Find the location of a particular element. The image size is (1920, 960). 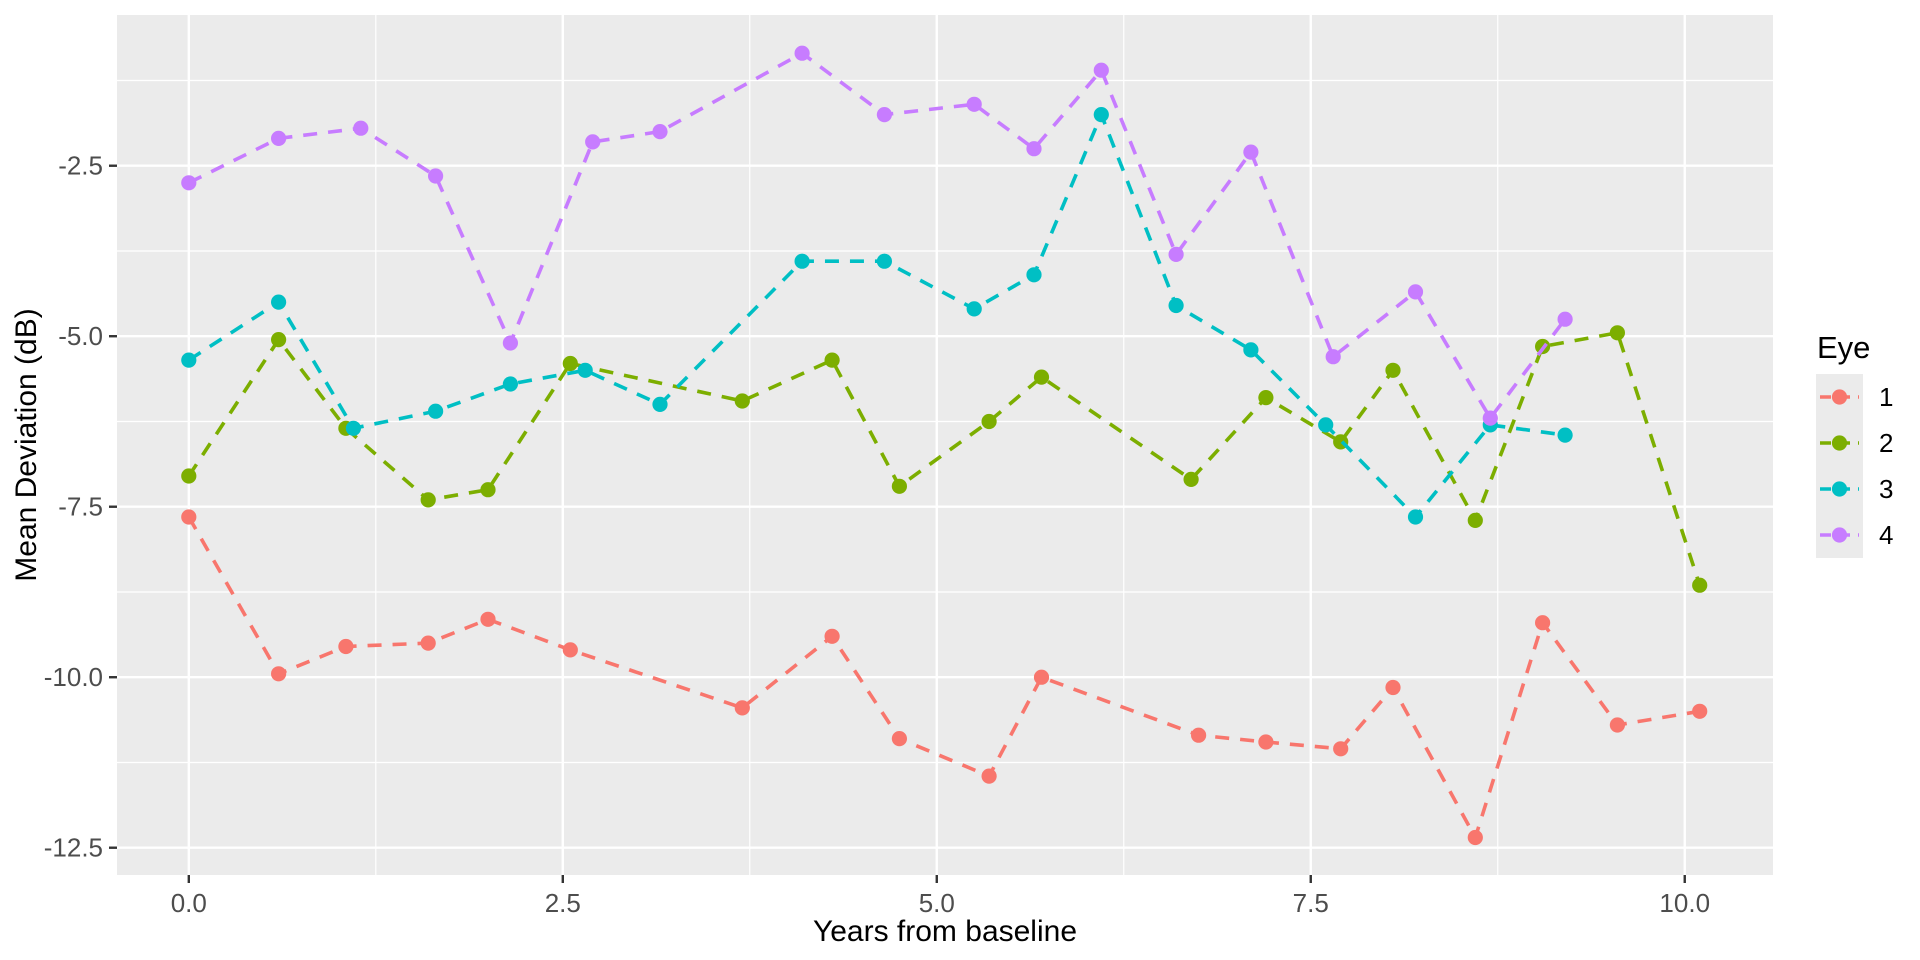

x-axis-title: Years from baseline is located at coordinates (945, 931).